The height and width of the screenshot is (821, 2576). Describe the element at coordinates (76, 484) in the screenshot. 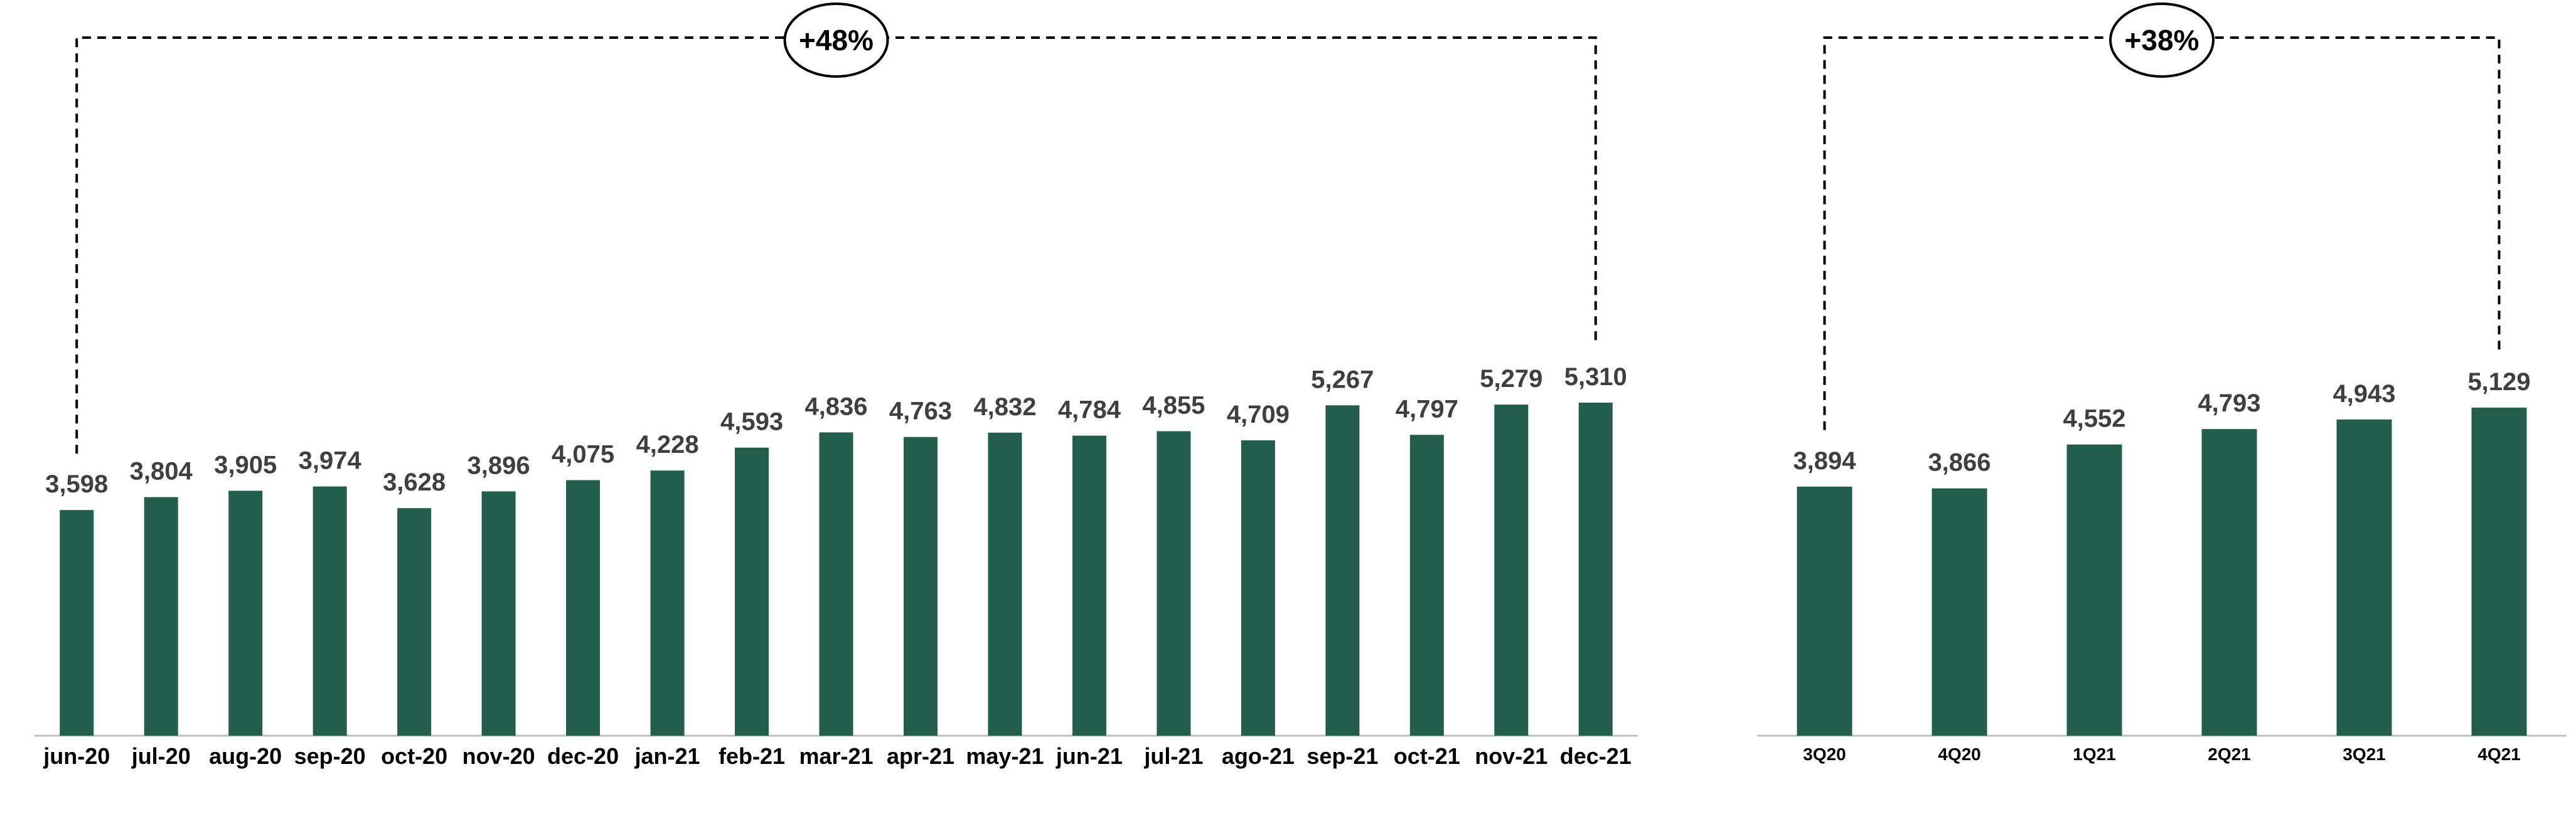

I see `data-label-jun-20: 3,598` at that location.